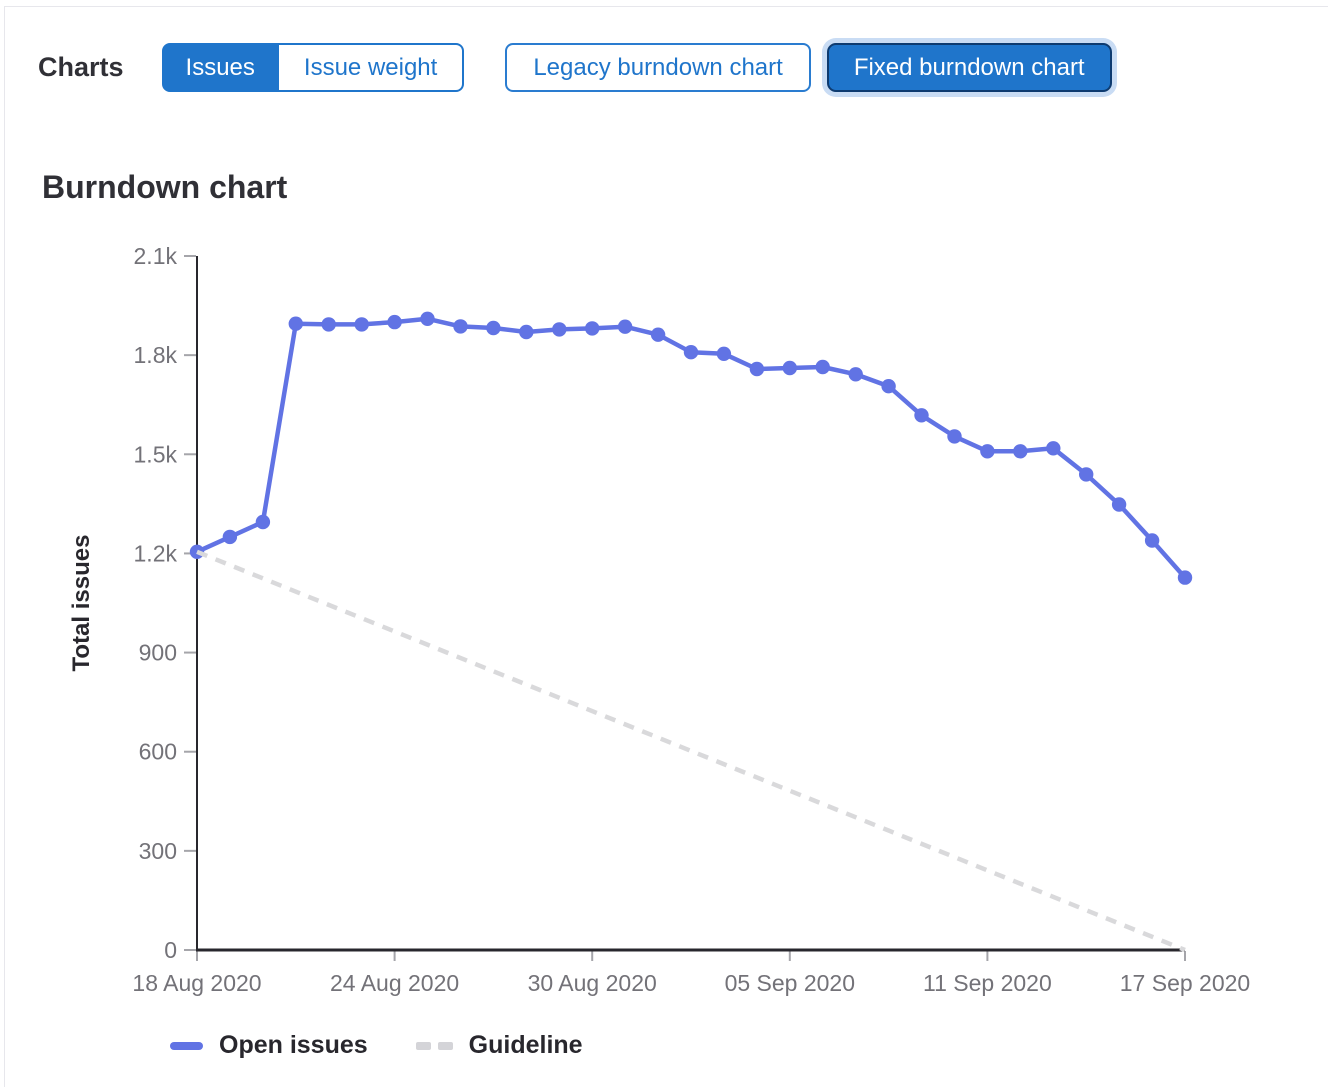  What do you see at coordinates (969, 67) in the screenshot?
I see `fixed-burndown-chart-button: Fixed burndown chart` at bounding box center [969, 67].